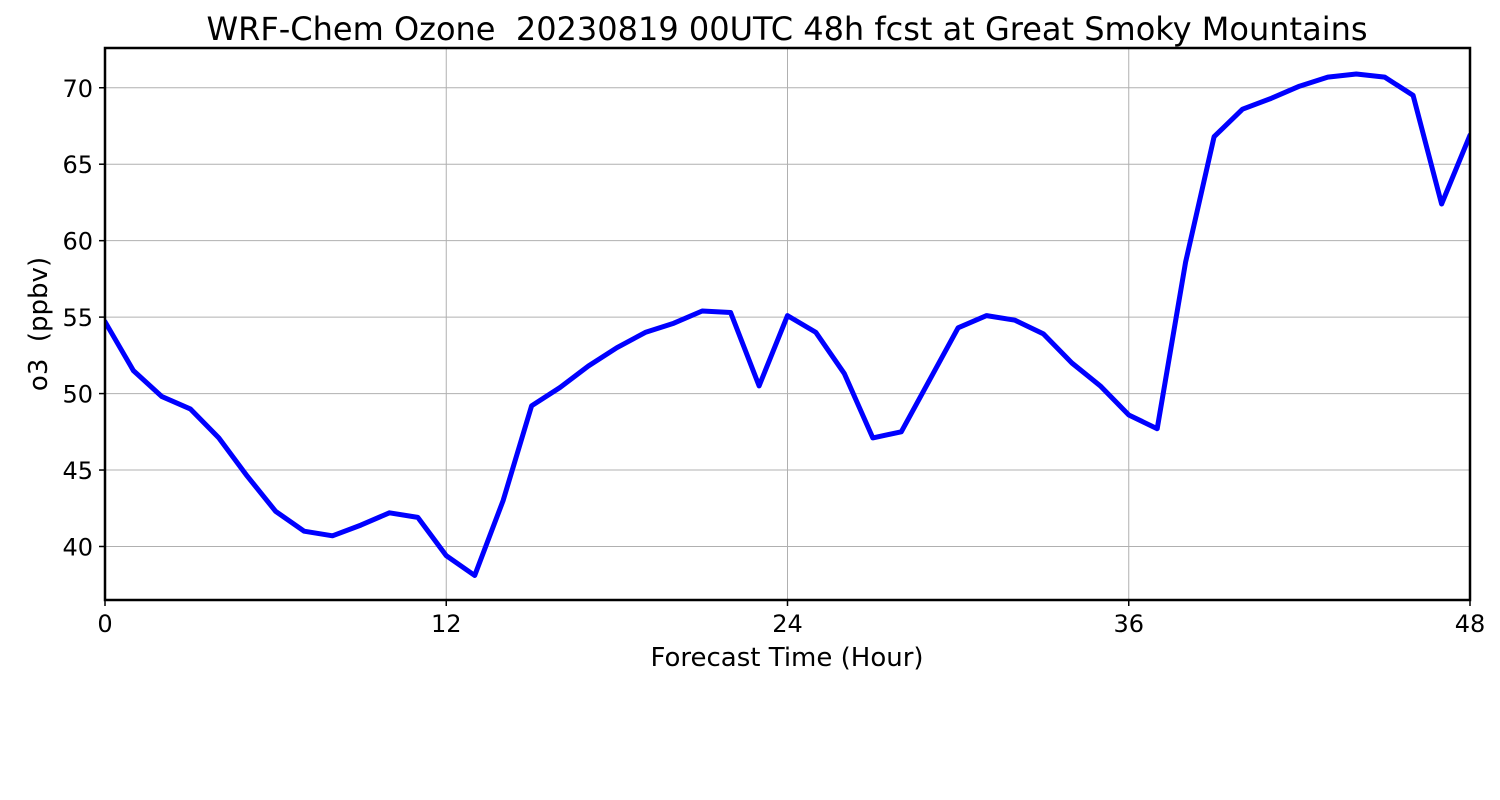  I want to click on y-tick-label: 70, so click(77, 89).